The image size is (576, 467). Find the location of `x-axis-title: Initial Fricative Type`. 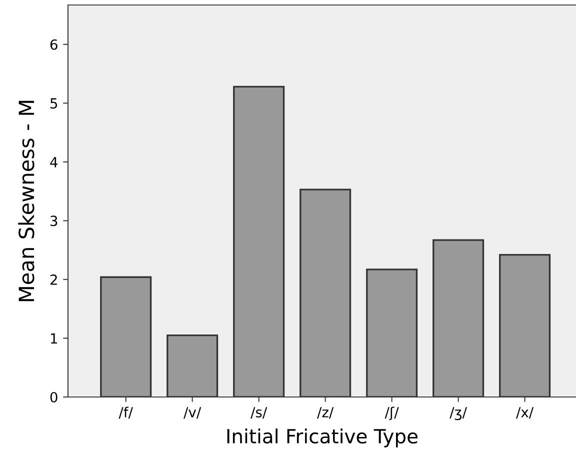

x-axis-title: Initial Fricative Type is located at coordinates (322, 438).